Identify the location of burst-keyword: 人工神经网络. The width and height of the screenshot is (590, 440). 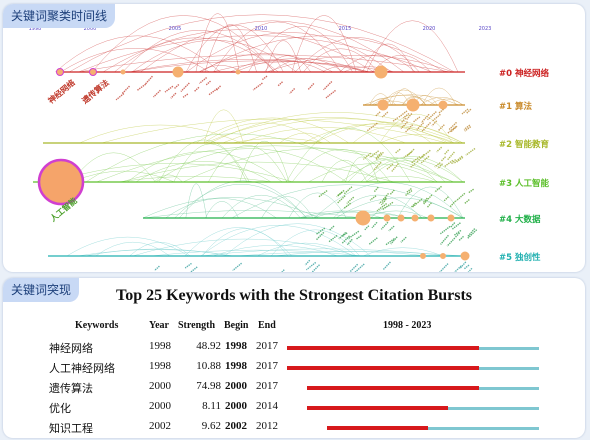
(82, 368).